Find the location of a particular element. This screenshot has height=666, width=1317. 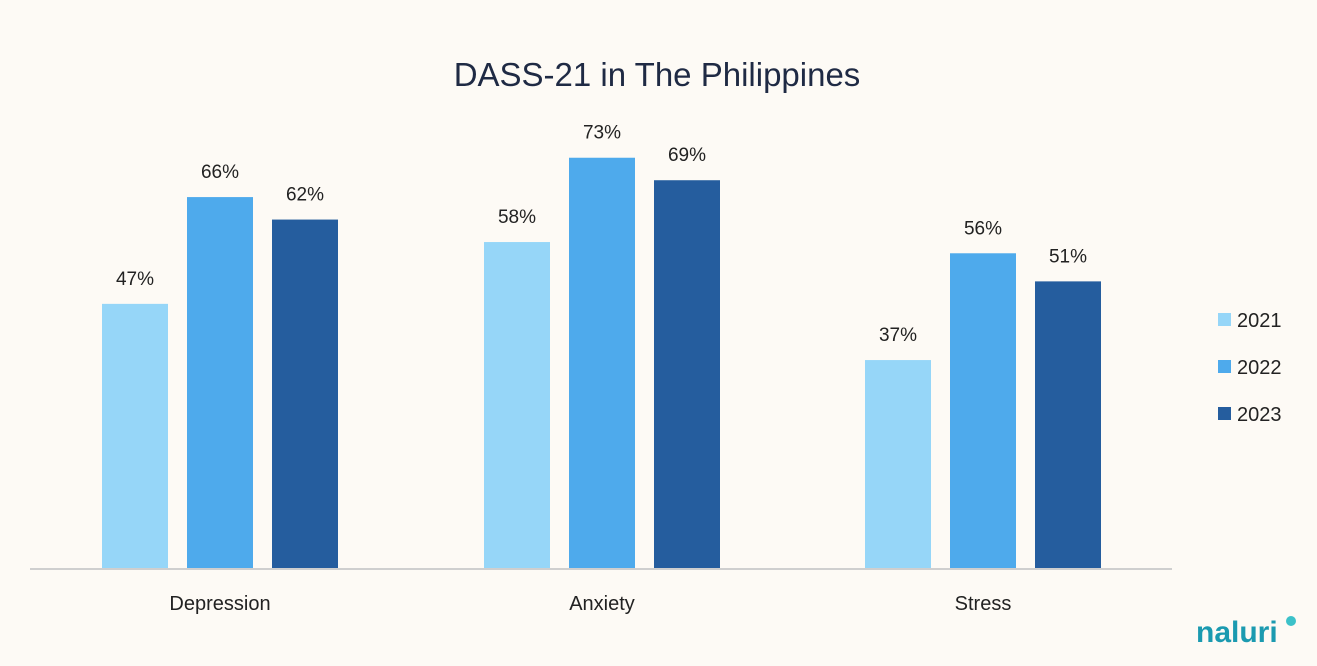

legend-label-2023: 2023 is located at coordinates (1259, 415).